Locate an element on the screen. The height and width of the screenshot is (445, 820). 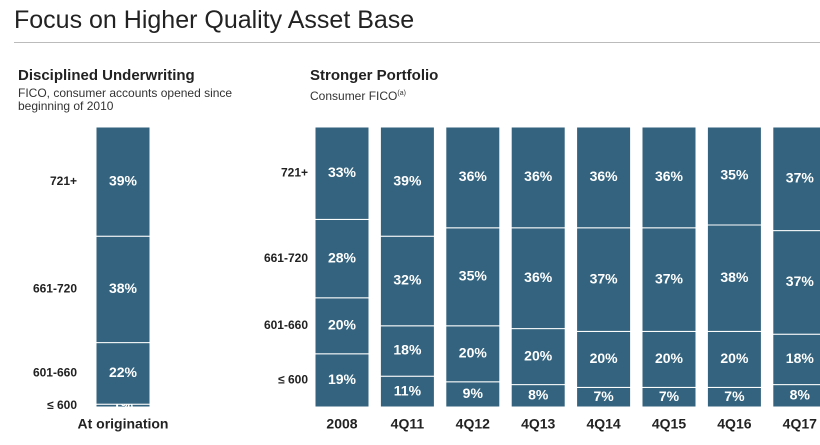
value-label: 19% is located at coordinates (342, 379).